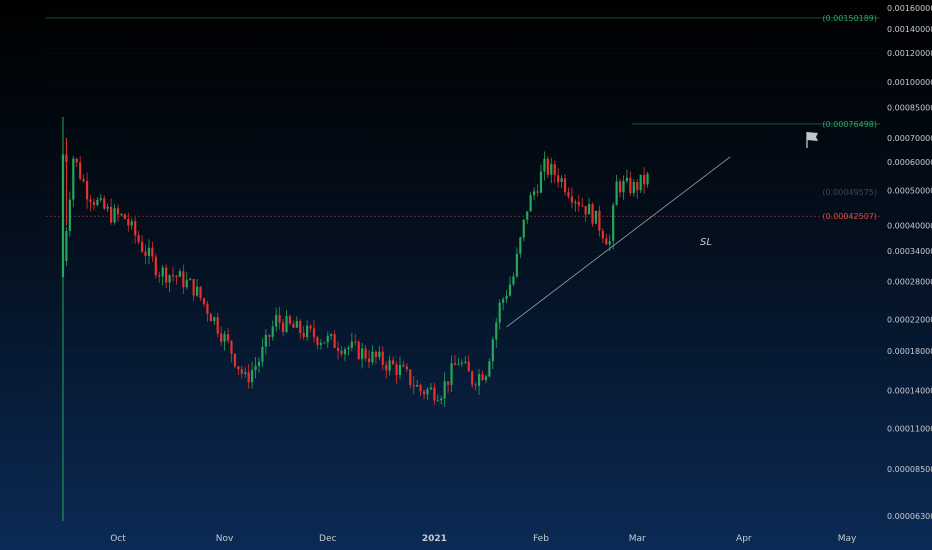 The width and height of the screenshot is (932, 550). I want to click on y-tick-label: 0.00008500, so click(909, 469).